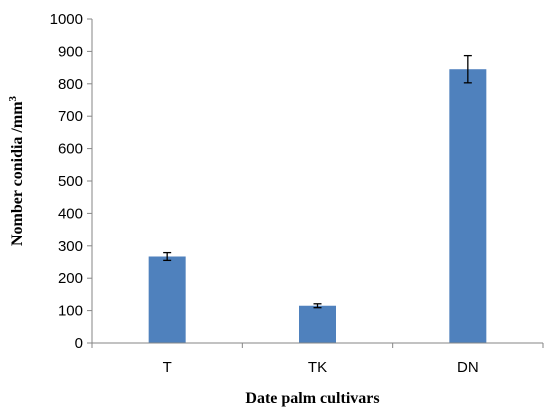 The width and height of the screenshot is (545, 408). What do you see at coordinates (167, 367) in the screenshot?
I see `x-tick-label: T` at bounding box center [167, 367].